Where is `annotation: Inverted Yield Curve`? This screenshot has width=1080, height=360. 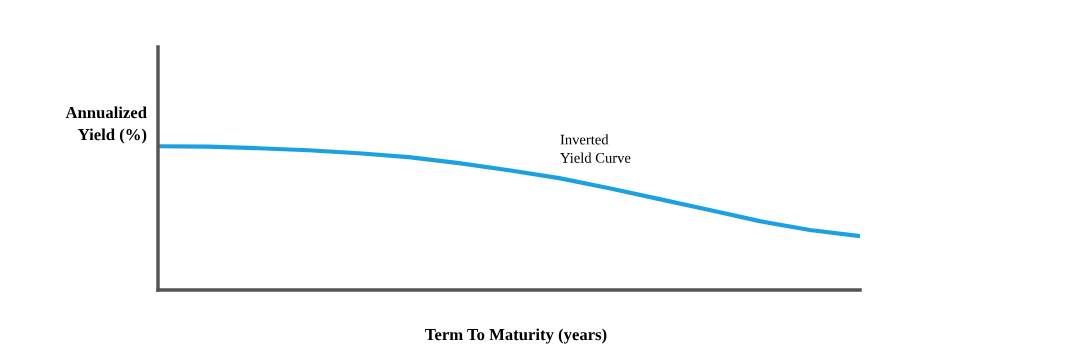 annotation: Inverted Yield Curve is located at coordinates (595, 148).